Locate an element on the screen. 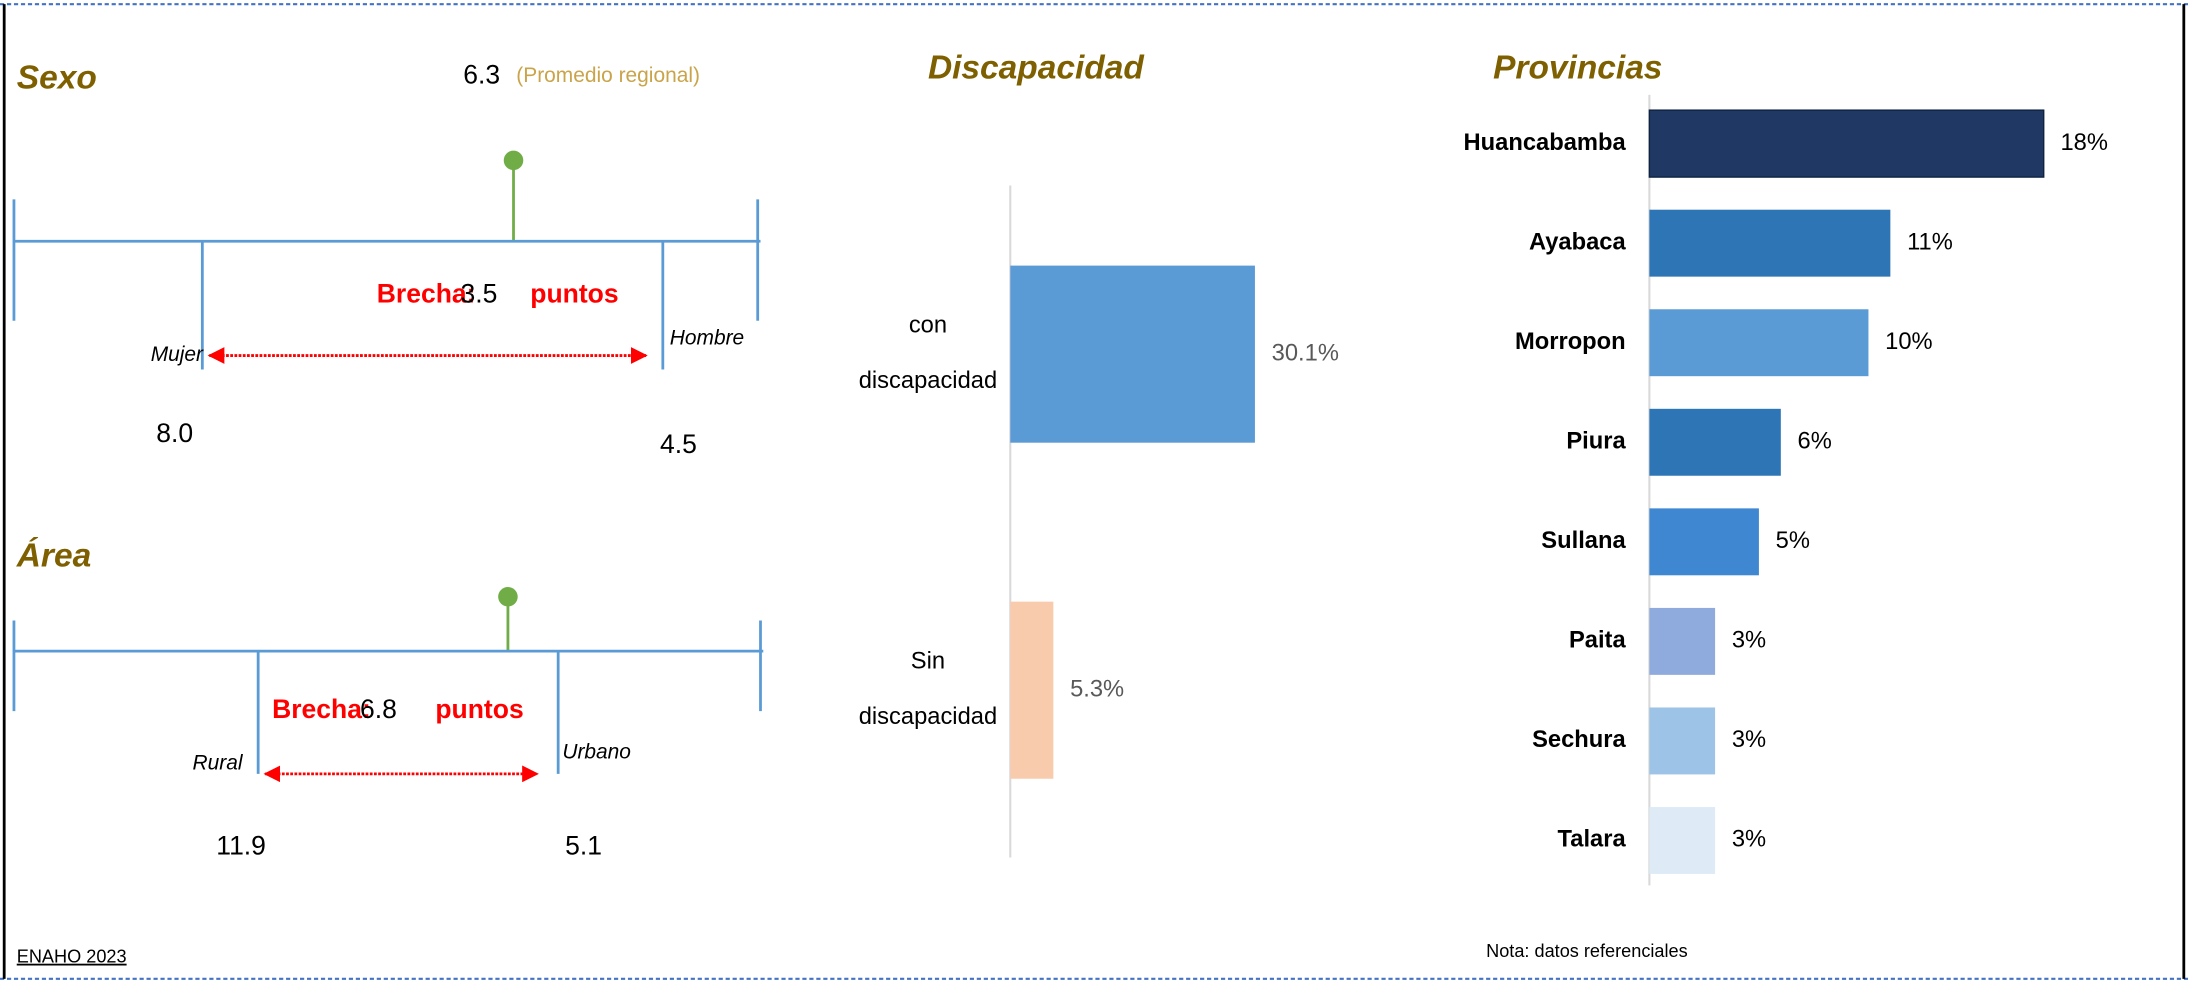 The image size is (2188, 983). category-label: Sin discapacidad is located at coordinates (928, 690).